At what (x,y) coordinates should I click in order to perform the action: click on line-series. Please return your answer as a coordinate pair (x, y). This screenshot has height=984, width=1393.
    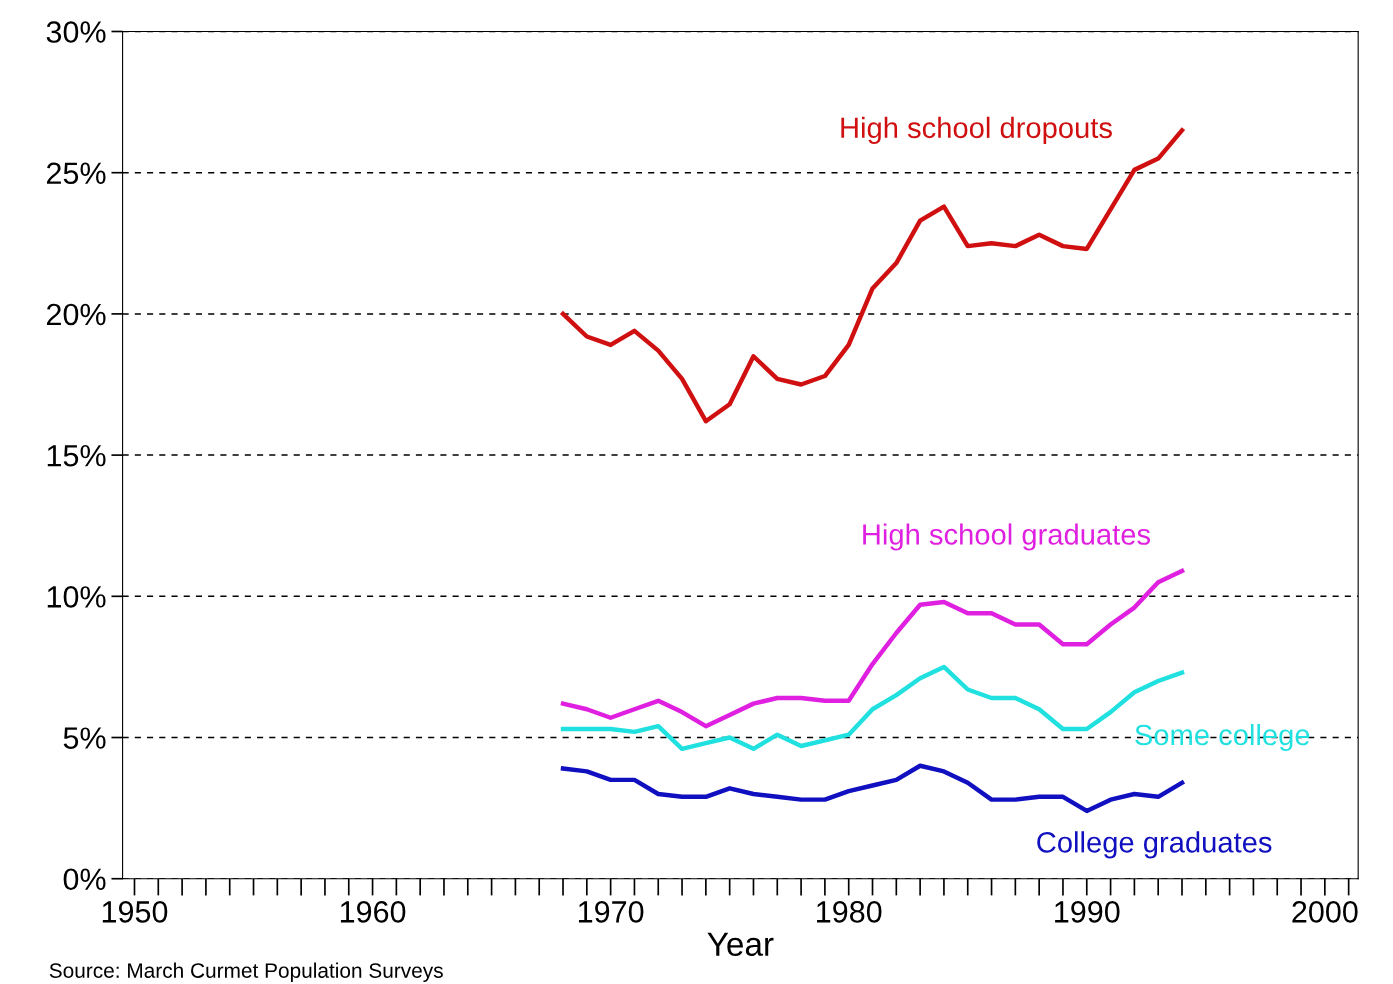
    Looking at the image, I should click on (872, 788).